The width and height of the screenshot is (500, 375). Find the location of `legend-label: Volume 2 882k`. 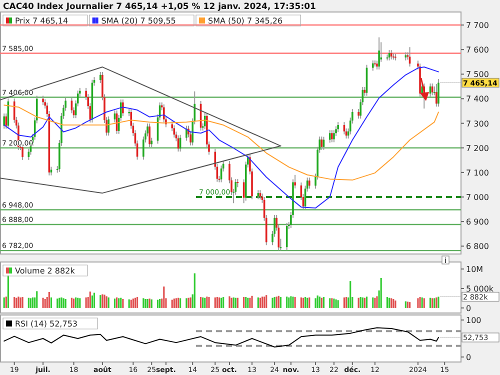

legend-label: Volume 2 882k is located at coordinates (45, 271).